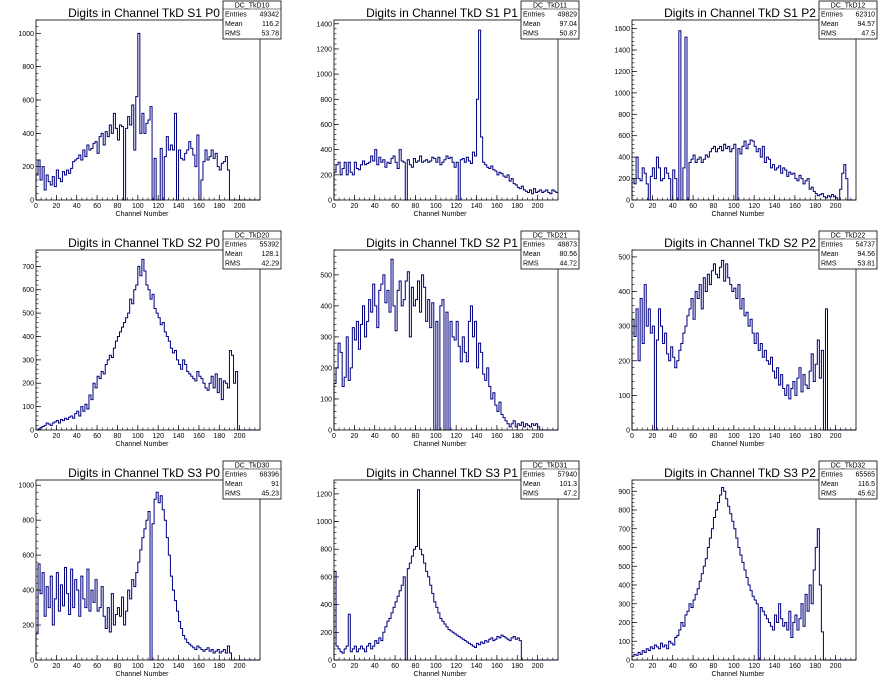 The width and height of the screenshot is (896, 690). What do you see at coordinates (568, 24) in the screenshot?
I see `stats-value-mean: 97.04` at bounding box center [568, 24].